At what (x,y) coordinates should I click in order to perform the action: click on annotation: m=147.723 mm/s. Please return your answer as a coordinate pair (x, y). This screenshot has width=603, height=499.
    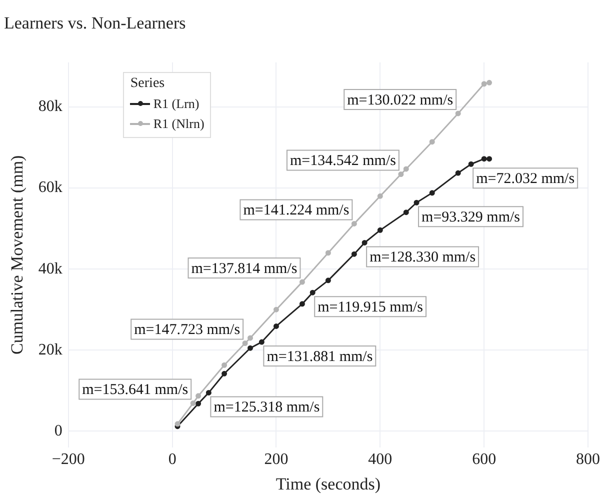
    Looking at the image, I should click on (187, 330).